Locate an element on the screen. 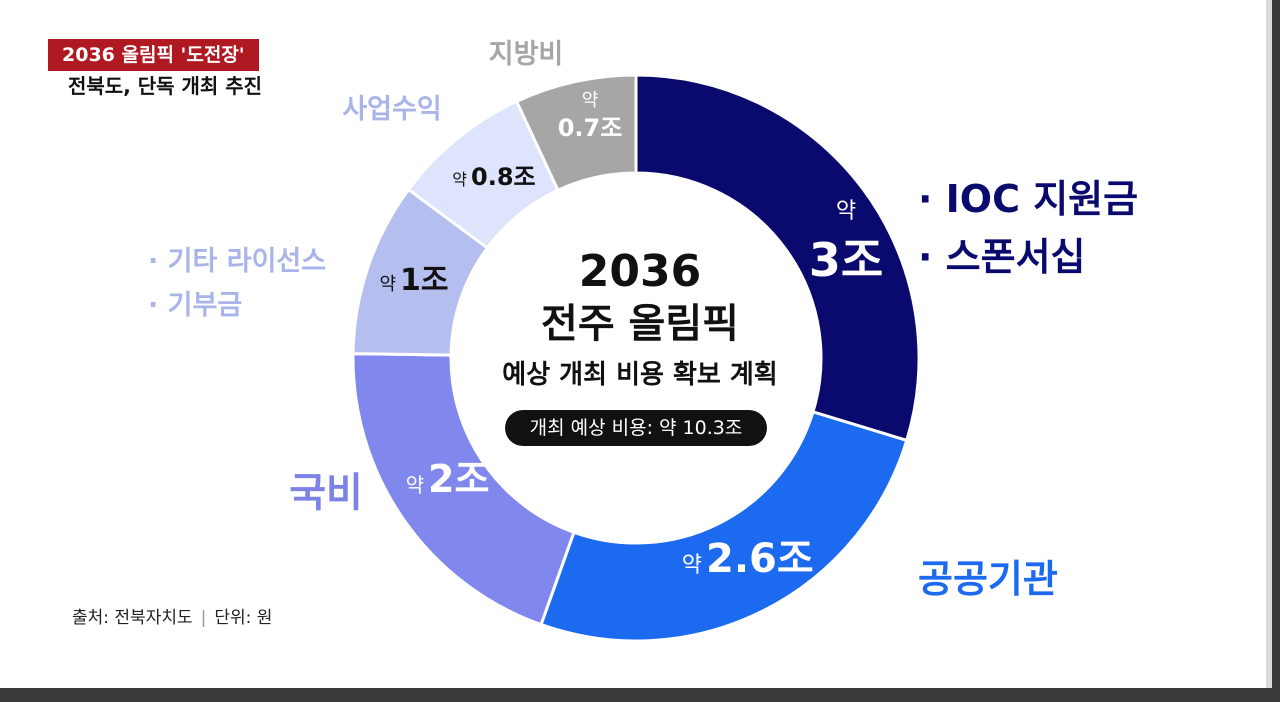 This screenshot has width=1280, height=702. category-label-public-institutions-0: 공공기관 is located at coordinates (988, 579).